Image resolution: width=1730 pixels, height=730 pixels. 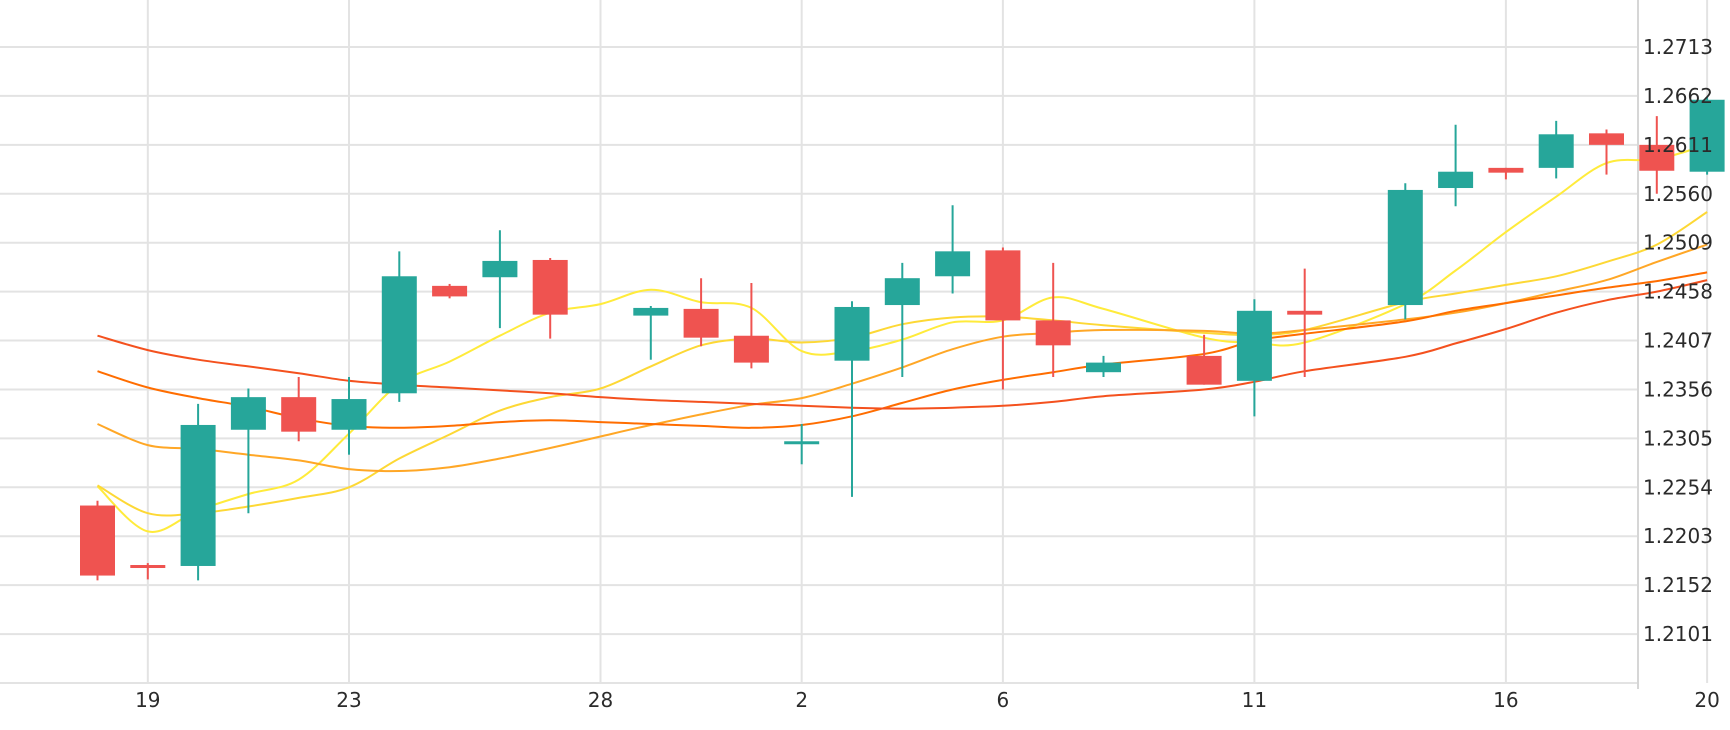 I want to click on y-tick-label: 1.2662, so click(x=1678, y=96).